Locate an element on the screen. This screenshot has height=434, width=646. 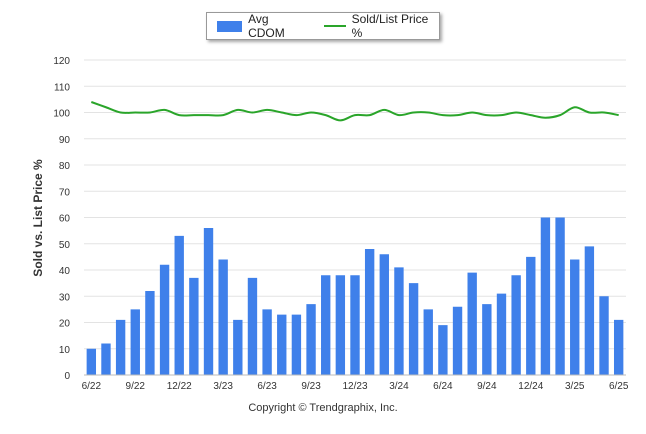
x-tick-label: 12/23 is located at coordinates (354, 386).